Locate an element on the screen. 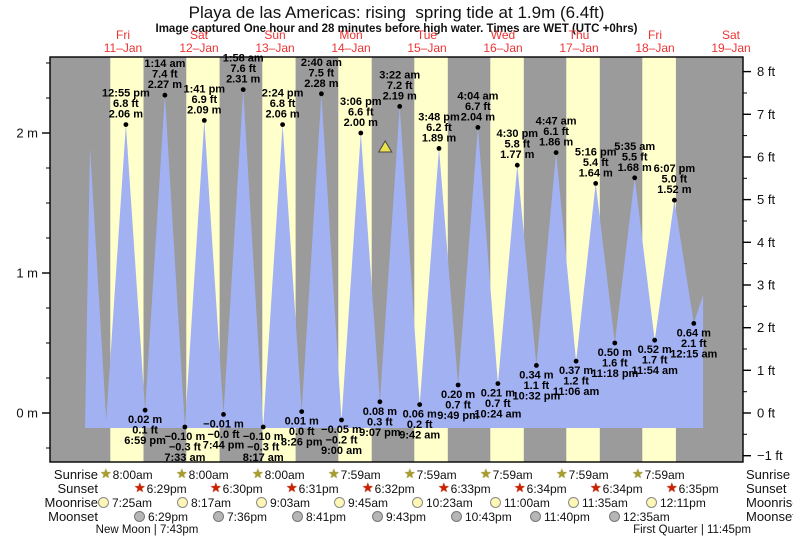  almanac-entry-time: 7:25am is located at coordinates (132, 503).